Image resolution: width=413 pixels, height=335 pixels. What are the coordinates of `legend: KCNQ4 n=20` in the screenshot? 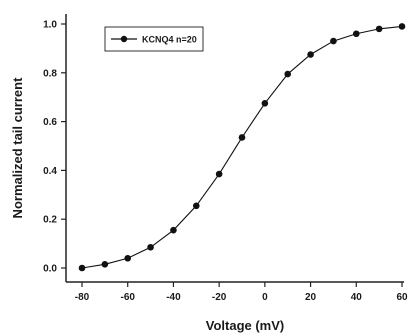 It's located at (154, 39).